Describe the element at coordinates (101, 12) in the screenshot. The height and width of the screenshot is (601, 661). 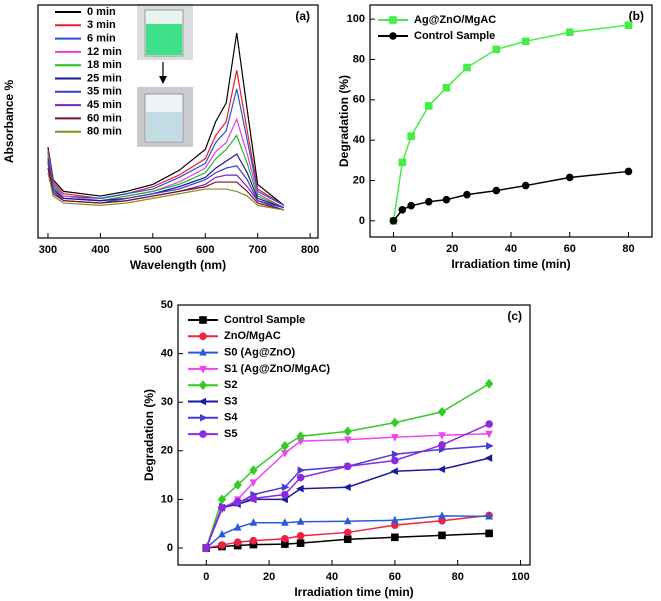
I see `legend-label: 0 min` at that location.